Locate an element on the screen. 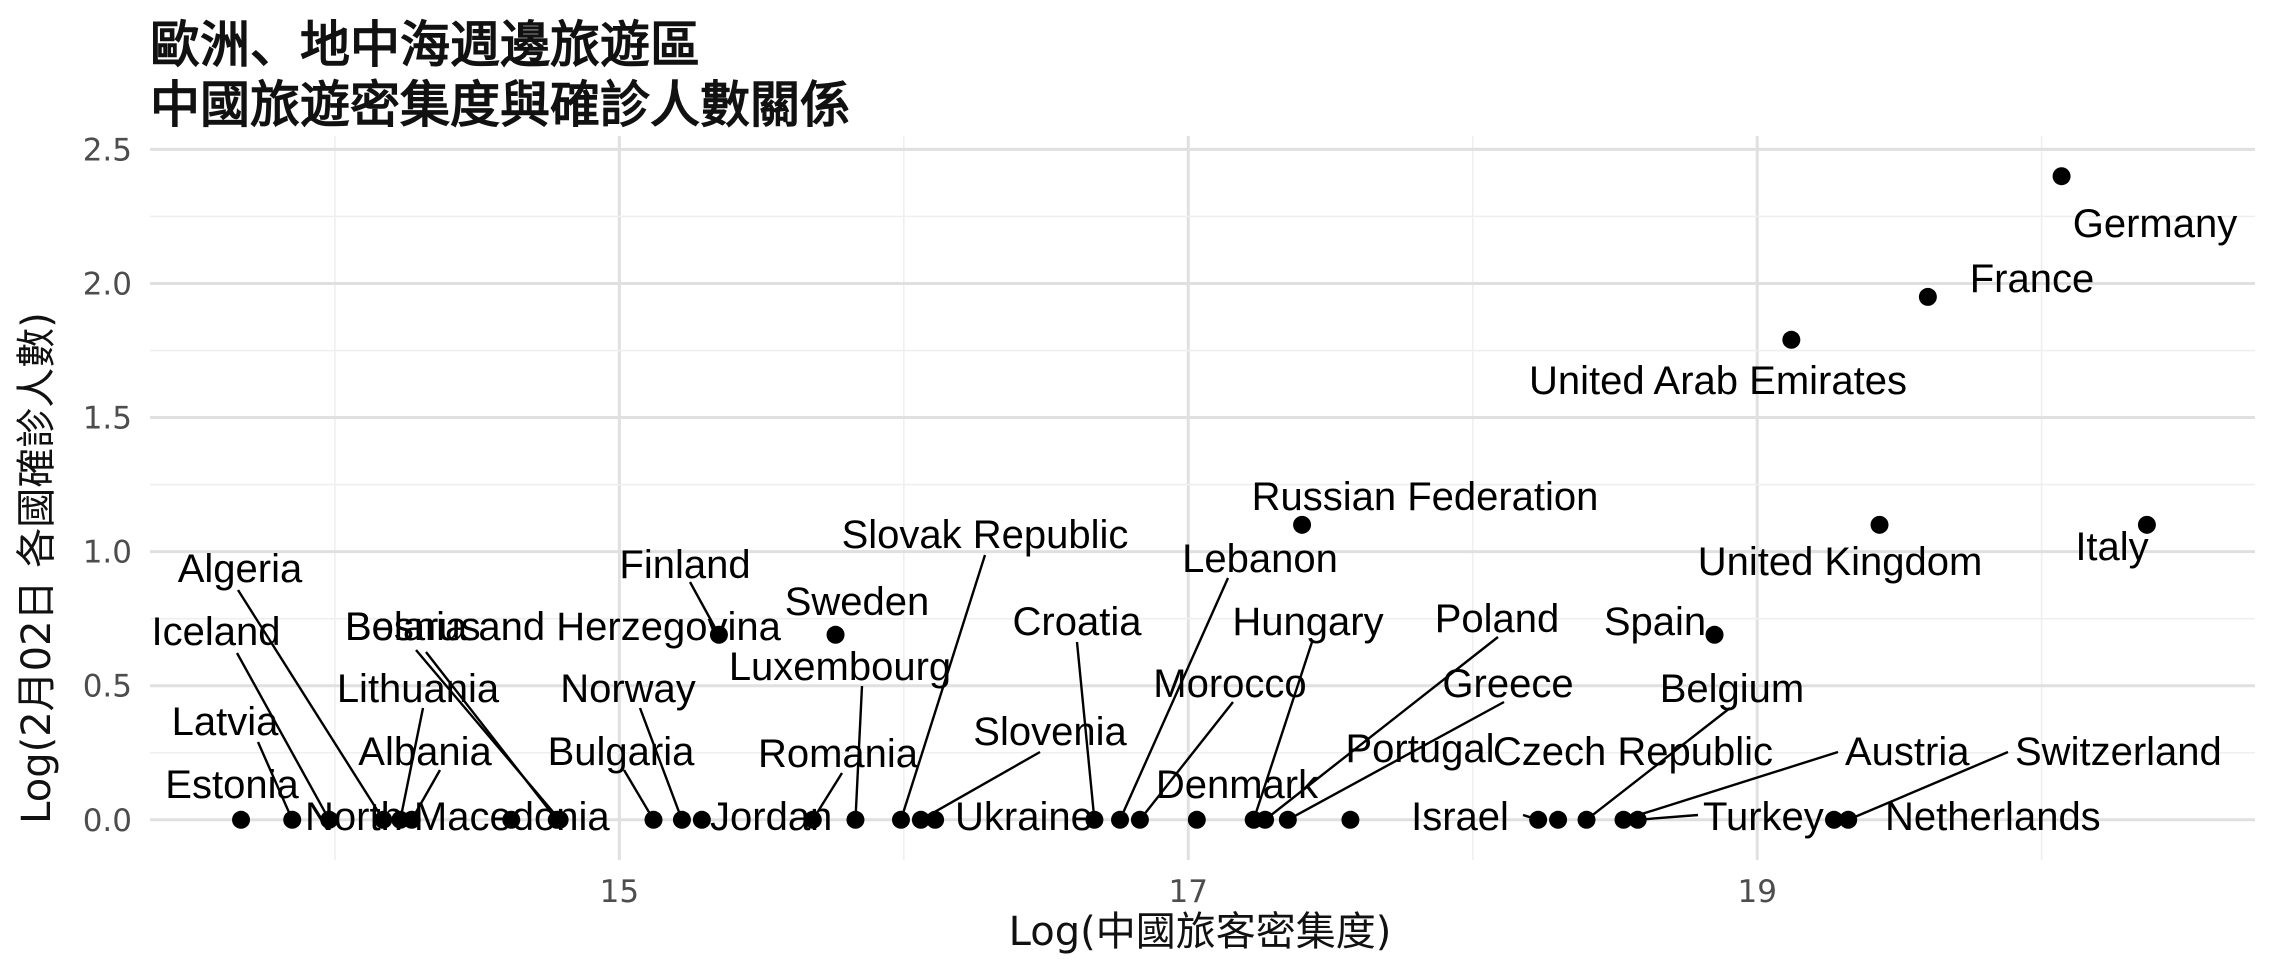 This screenshot has width=2283, height=974. point-label: Turkey is located at coordinates (1763, 817).